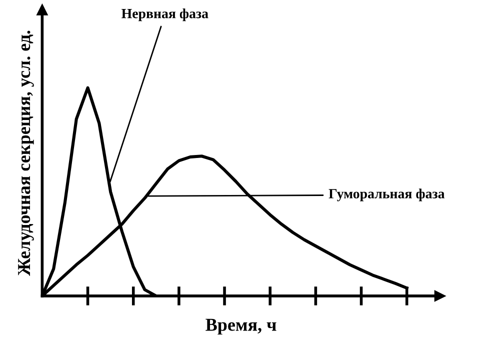  Describe the element at coordinates (26, 153) in the screenshot. I see `y-axis-title: Желудочная секреция, усл. ед.` at that location.